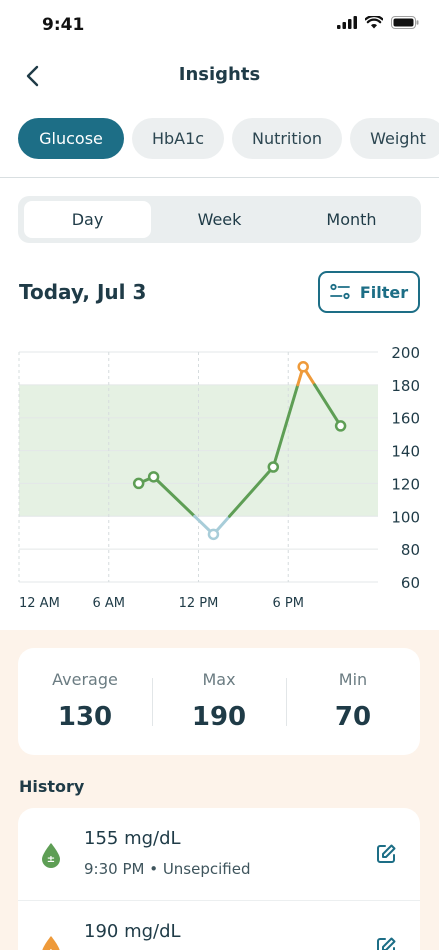 This screenshot has height=950, width=439. What do you see at coordinates (219, 26) in the screenshot?
I see `status-bar: 9:41` at bounding box center [219, 26].